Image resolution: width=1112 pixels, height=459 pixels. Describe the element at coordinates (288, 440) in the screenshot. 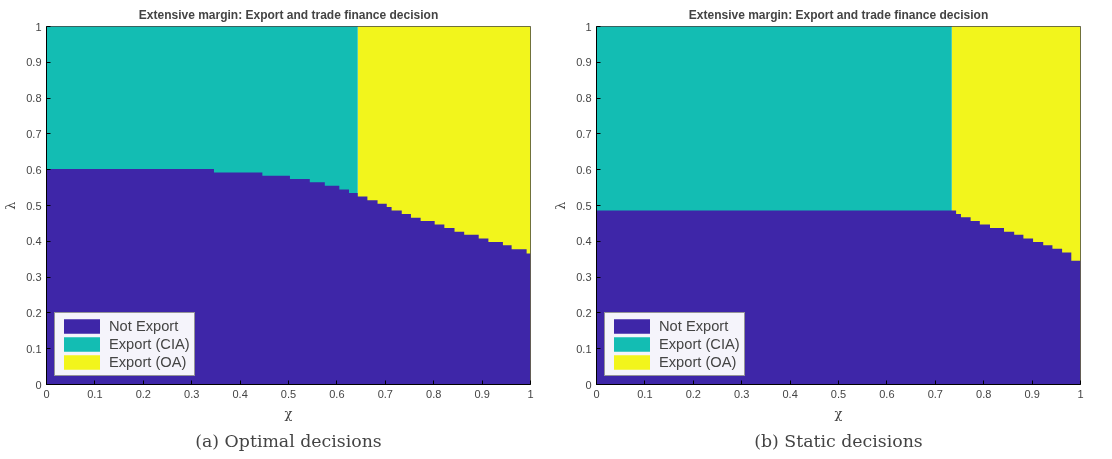

I see `text: (a) Optimal decisions` at that location.